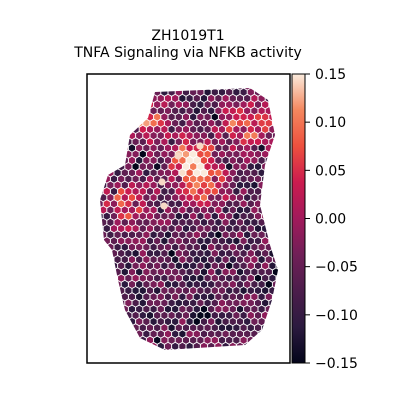 The width and height of the screenshot is (400, 400). Describe the element at coordinates (187, 36) in the screenshot. I see `chart-title-line1: ZH1019T1` at that location.